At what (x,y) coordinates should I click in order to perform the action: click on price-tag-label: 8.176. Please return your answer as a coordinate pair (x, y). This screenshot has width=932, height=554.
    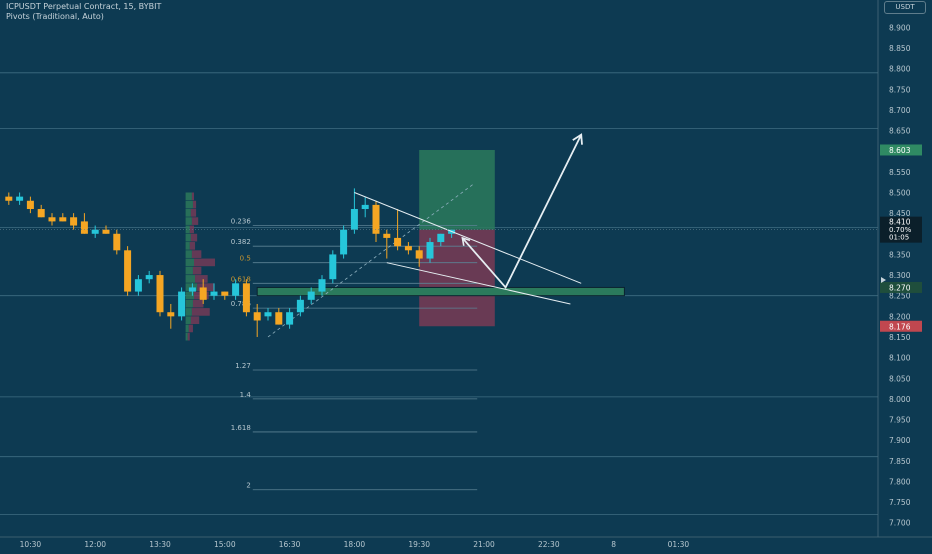
    Looking at the image, I should click on (900, 326).